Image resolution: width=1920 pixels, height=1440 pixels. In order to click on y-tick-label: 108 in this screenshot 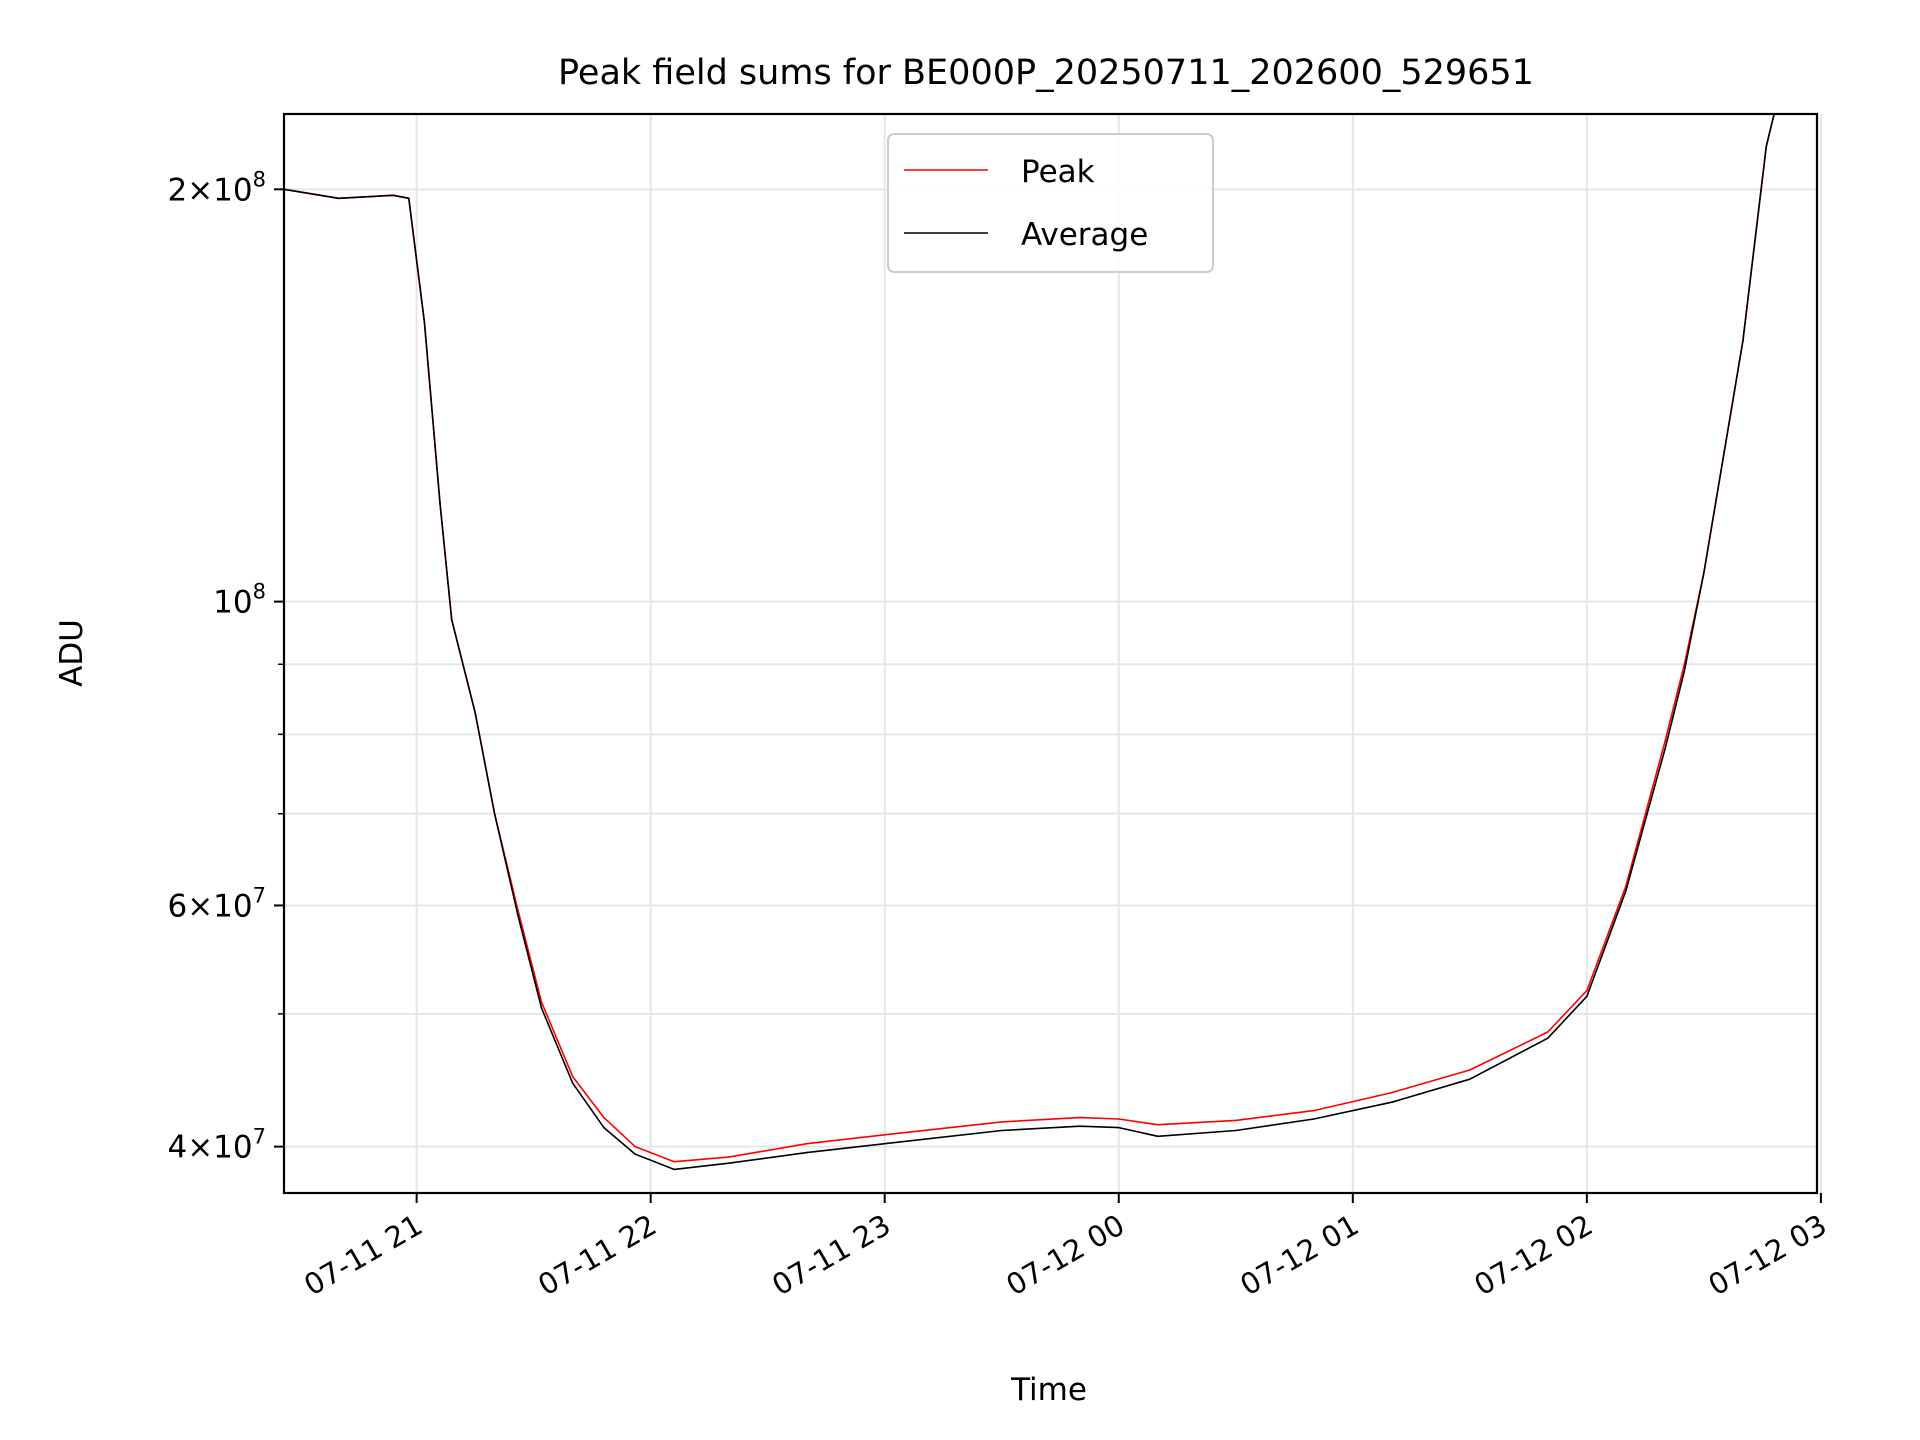, I will do `click(239, 600)`.